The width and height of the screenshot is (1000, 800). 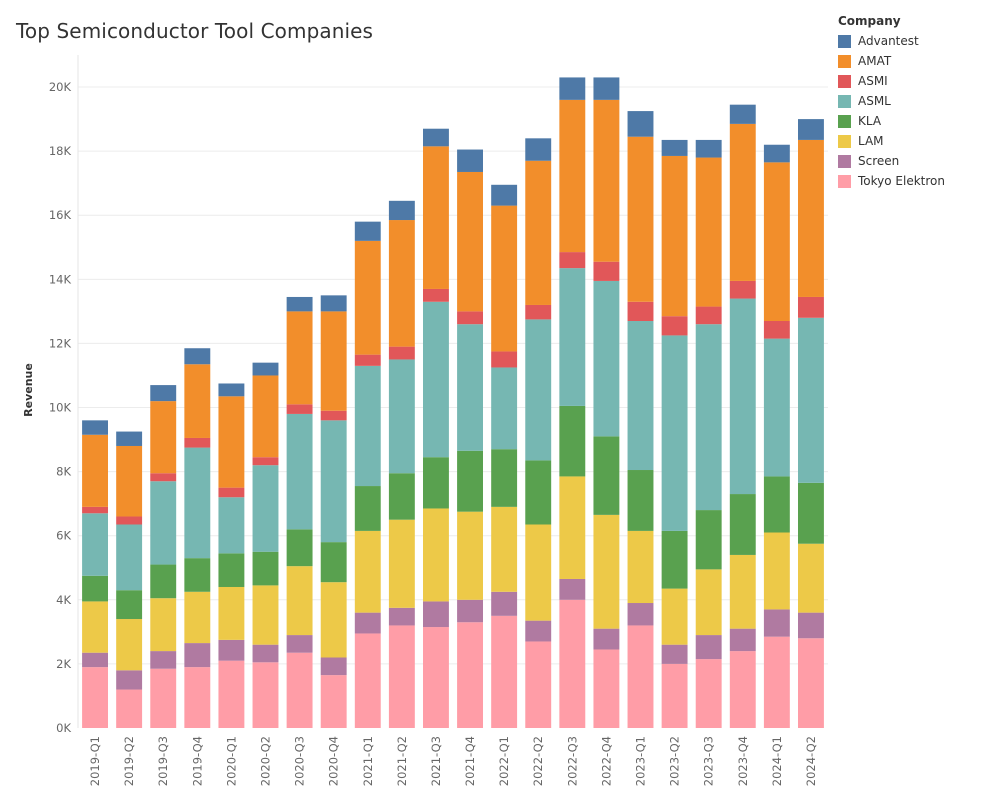 I want to click on bar-screen-2024-Q1, so click(x=776, y=623).